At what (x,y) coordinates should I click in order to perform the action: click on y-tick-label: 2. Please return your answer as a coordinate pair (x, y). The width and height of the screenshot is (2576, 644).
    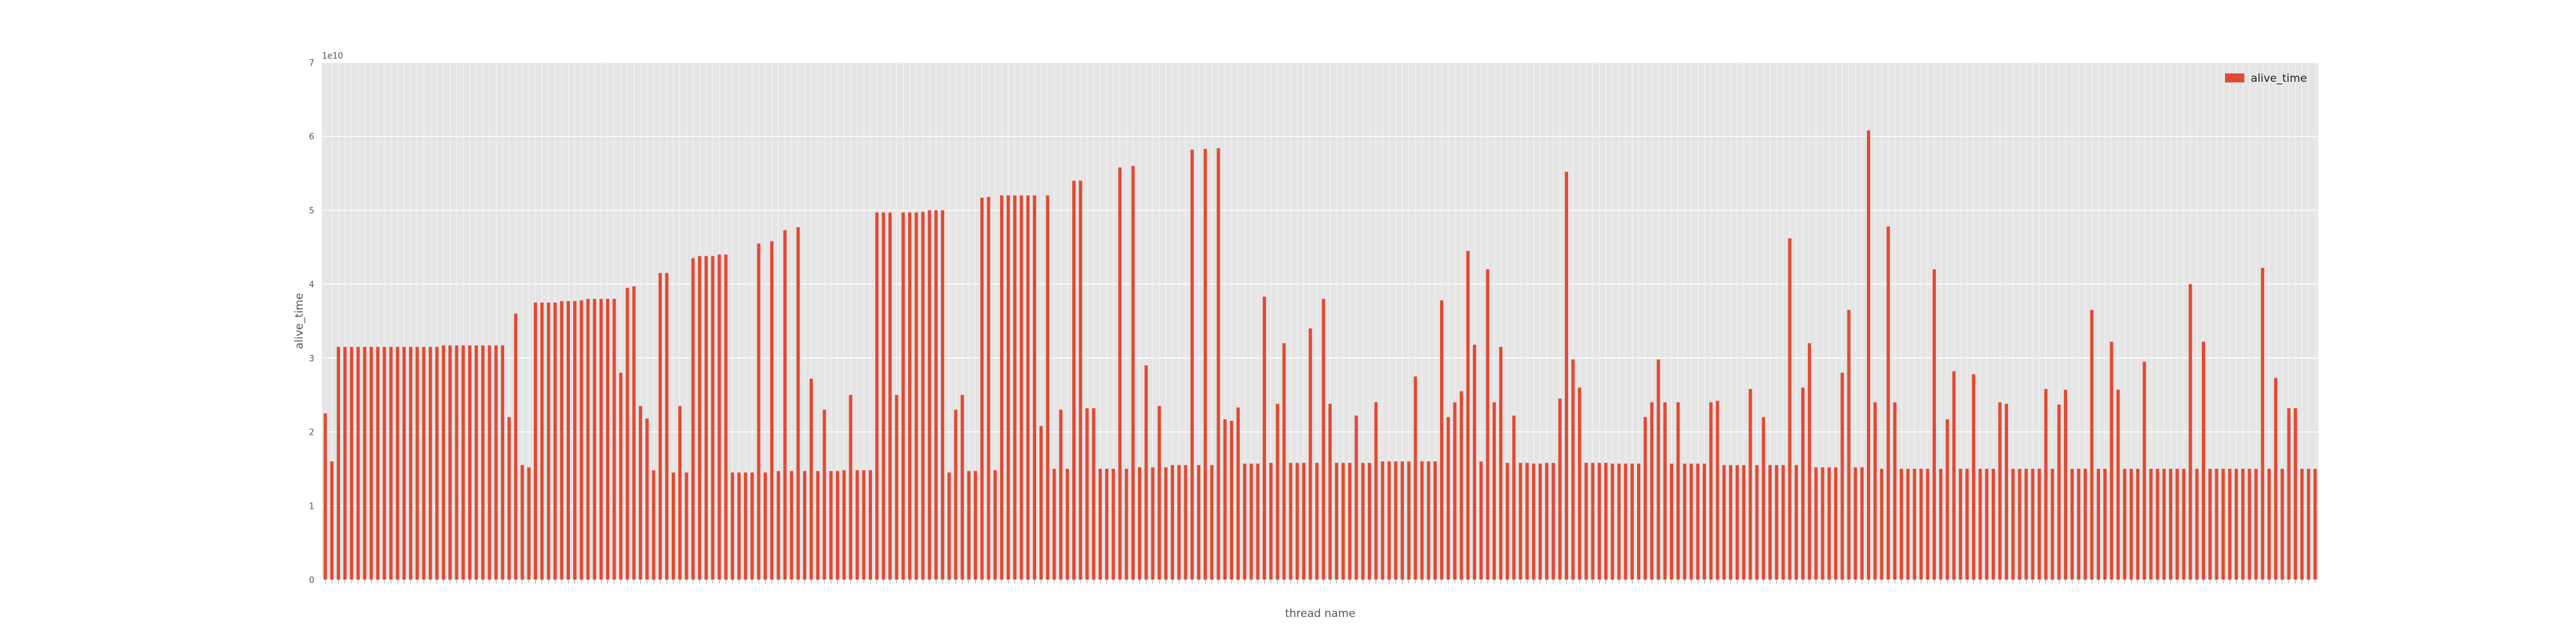
    Looking at the image, I should click on (311, 433).